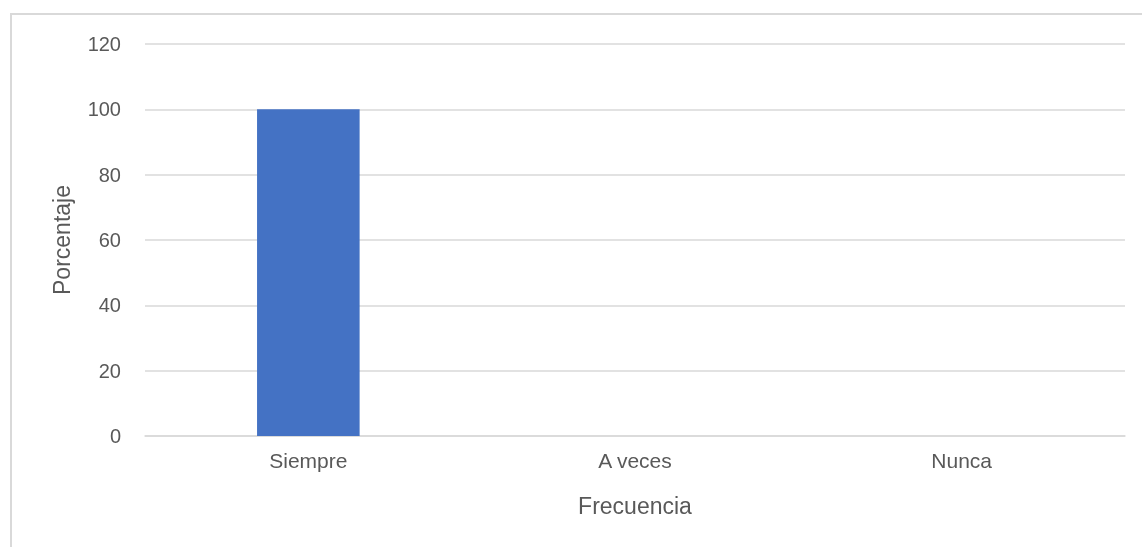 This screenshot has height=547, width=1142. What do you see at coordinates (635, 505) in the screenshot?
I see `x-axis-title: Frecuencia` at bounding box center [635, 505].